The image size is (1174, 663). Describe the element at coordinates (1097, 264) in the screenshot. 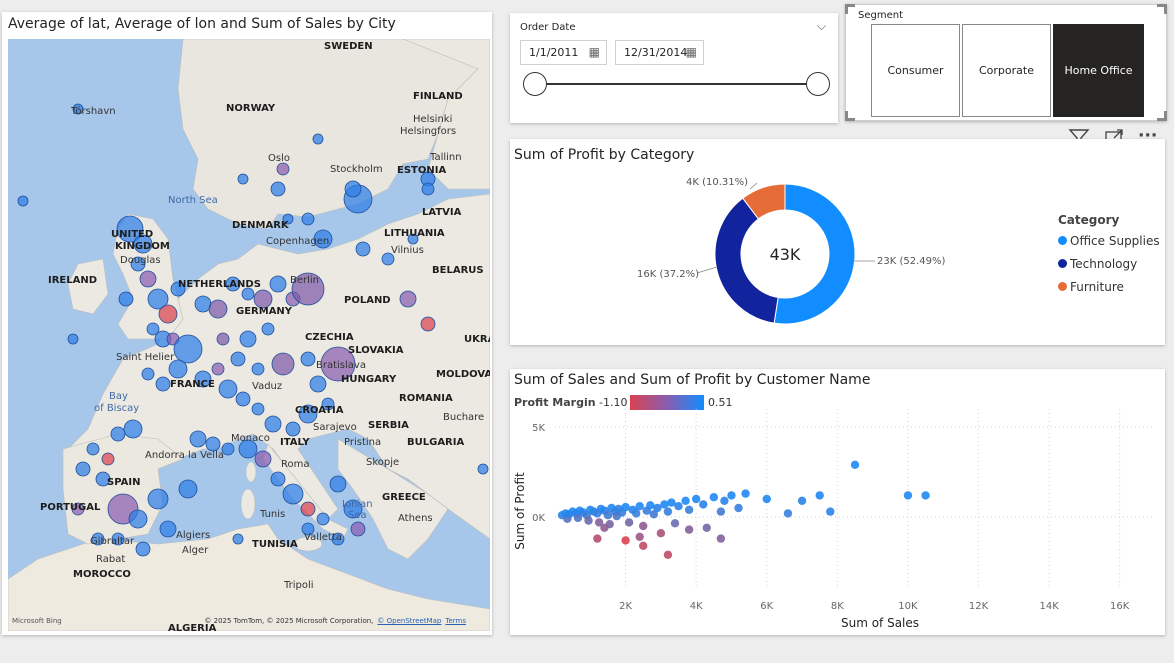

I see `legend-item-technology: Technology` at that location.